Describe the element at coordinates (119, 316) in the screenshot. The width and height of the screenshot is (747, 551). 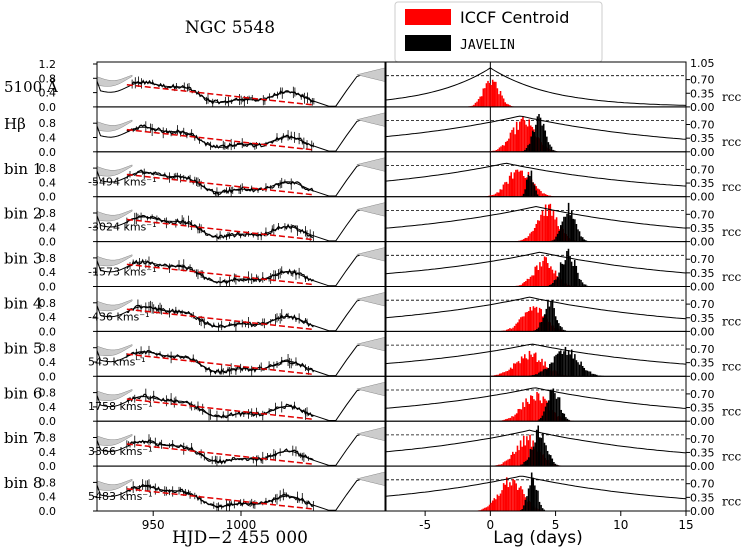
I see `velocity-label: -436 kms⁻¹` at that location.